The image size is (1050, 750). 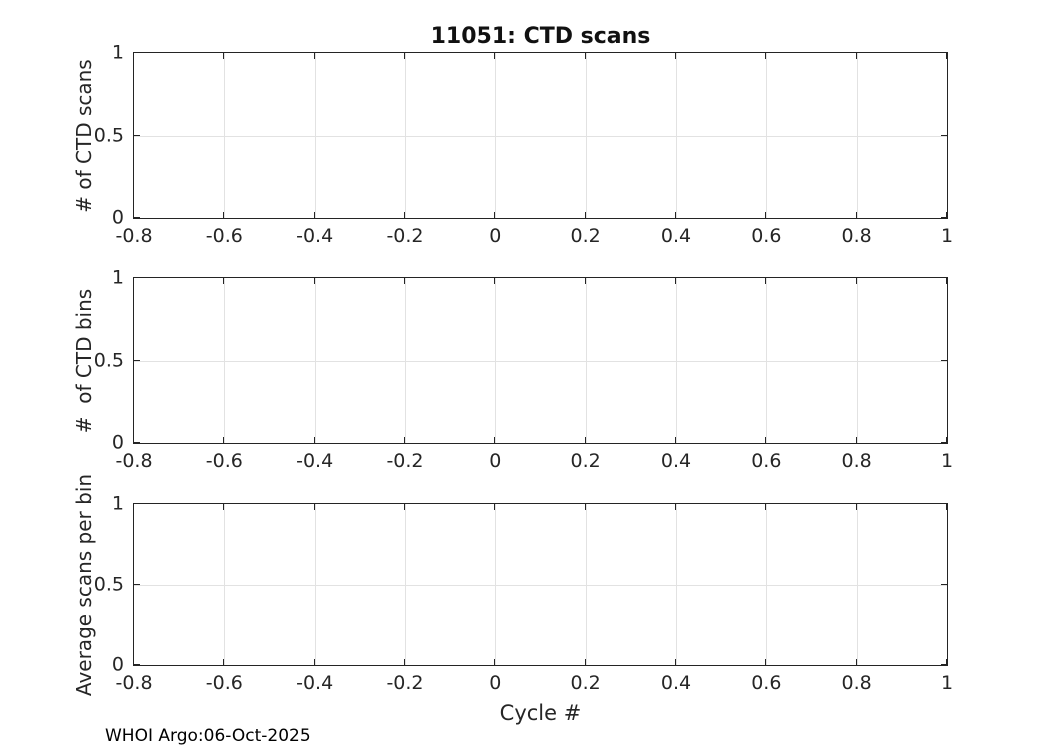 I want to click on x-axis-label: Cycle #, so click(x=540, y=713).